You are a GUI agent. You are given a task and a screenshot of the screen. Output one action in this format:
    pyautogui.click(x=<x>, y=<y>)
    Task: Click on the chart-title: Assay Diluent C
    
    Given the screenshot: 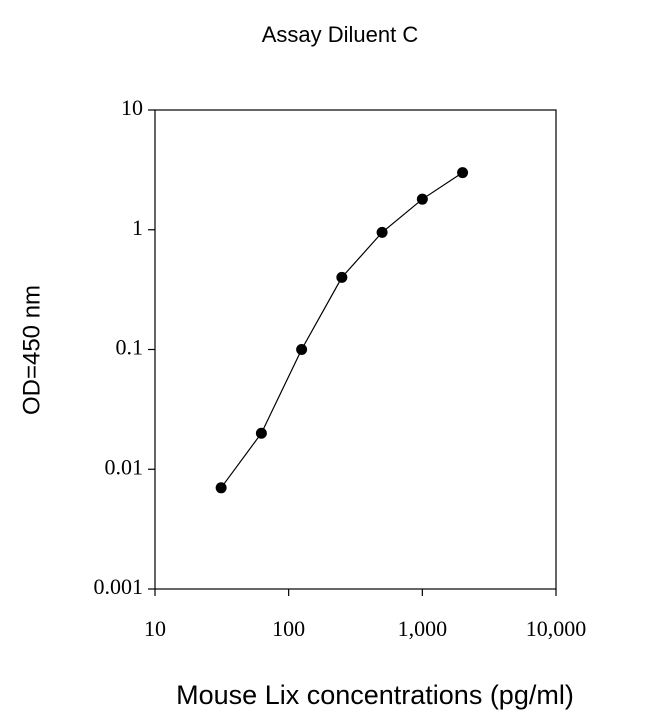 What is the action you would take?
    pyautogui.click(x=340, y=34)
    